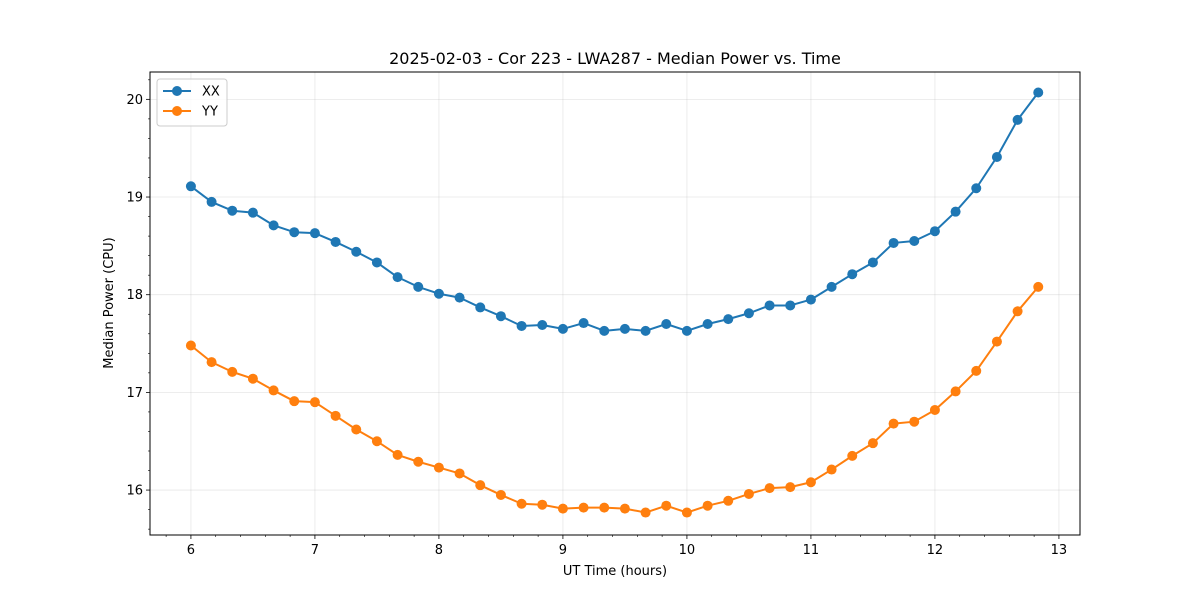 The width and height of the screenshot is (1200, 600). I want to click on x-tick-label: 10, so click(687, 550).